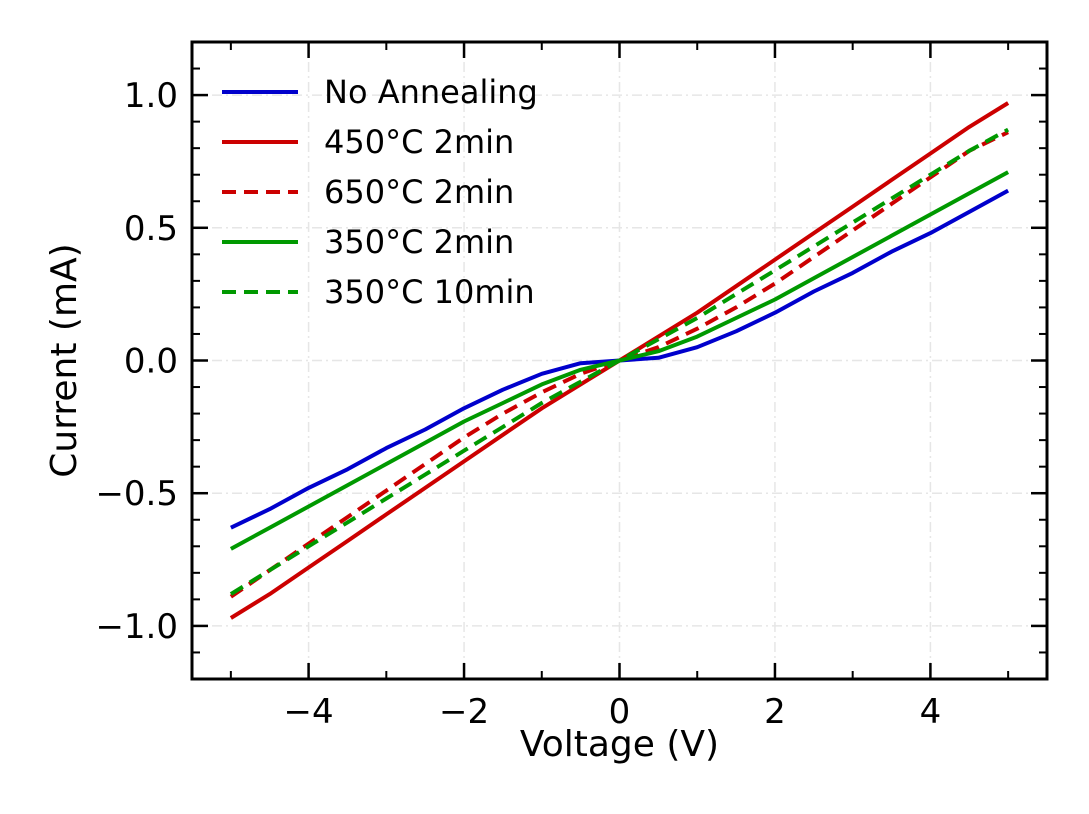 The width and height of the screenshot is (1089, 814). Describe the element at coordinates (419, 192) in the screenshot. I see `legend-label: 650°C 2min` at that location.